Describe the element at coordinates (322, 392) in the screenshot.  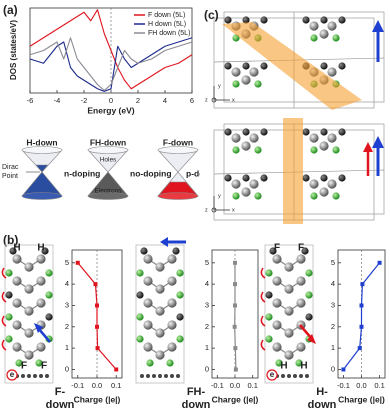
I see `structure-name: H-` at that location.